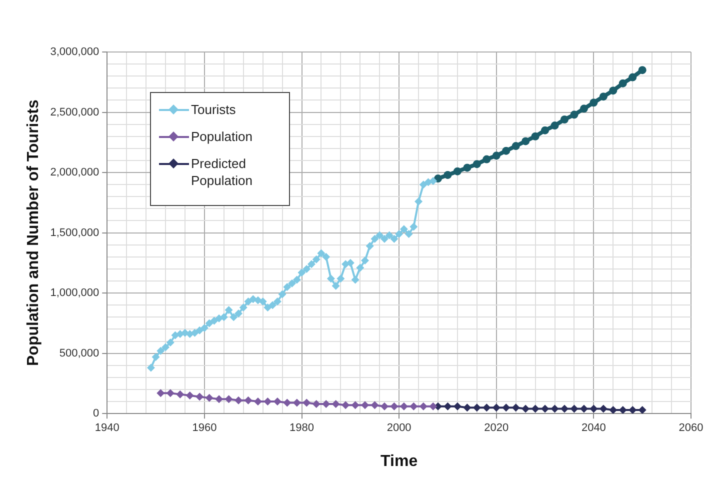  Describe the element at coordinates (107, 428) in the screenshot. I see `x-tick-label: 1940` at that location.